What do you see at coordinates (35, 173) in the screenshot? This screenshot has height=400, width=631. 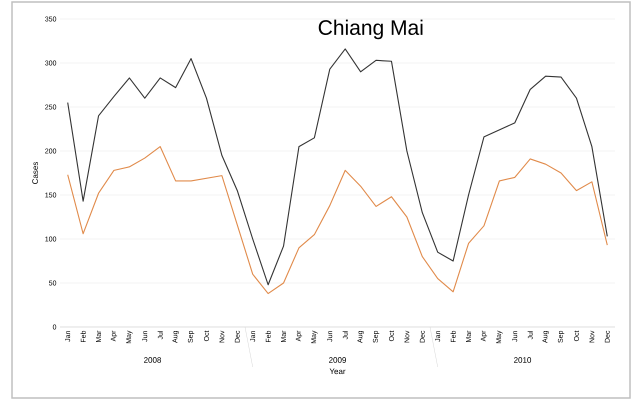 I see `y-axis-title: Cases` at bounding box center [35, 173].